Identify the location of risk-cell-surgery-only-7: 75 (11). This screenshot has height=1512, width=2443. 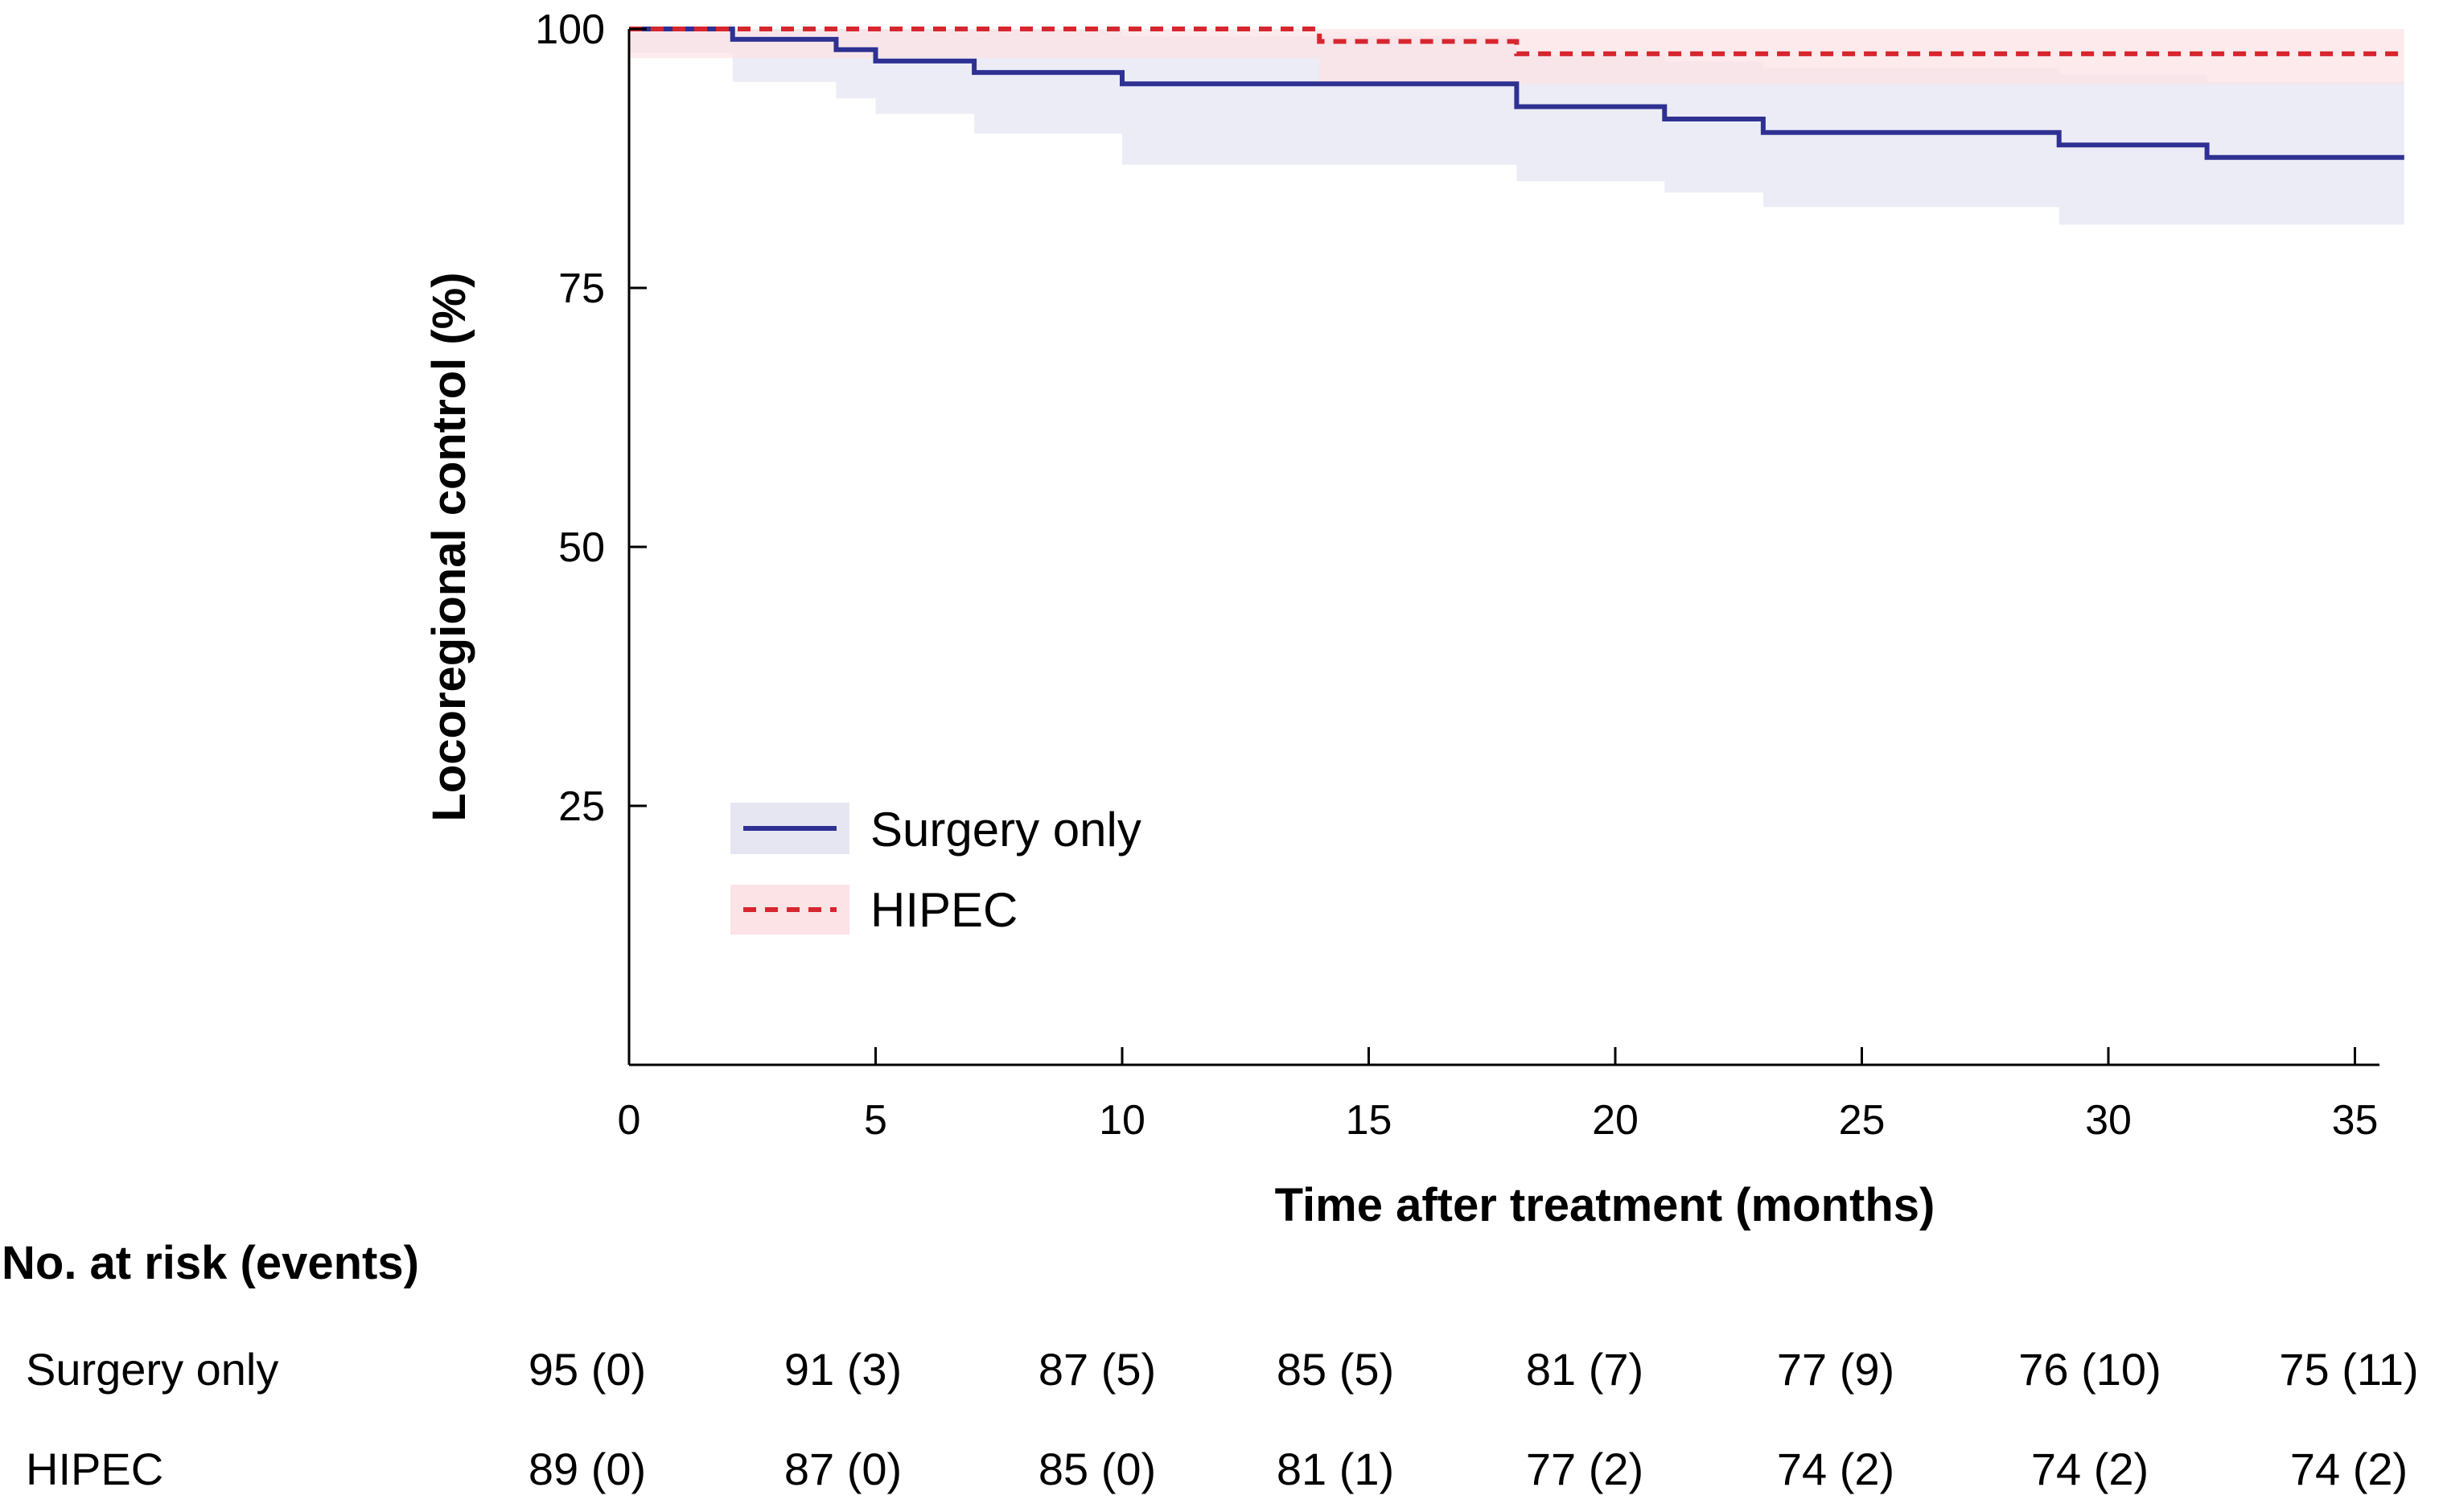
(2348, 1370).